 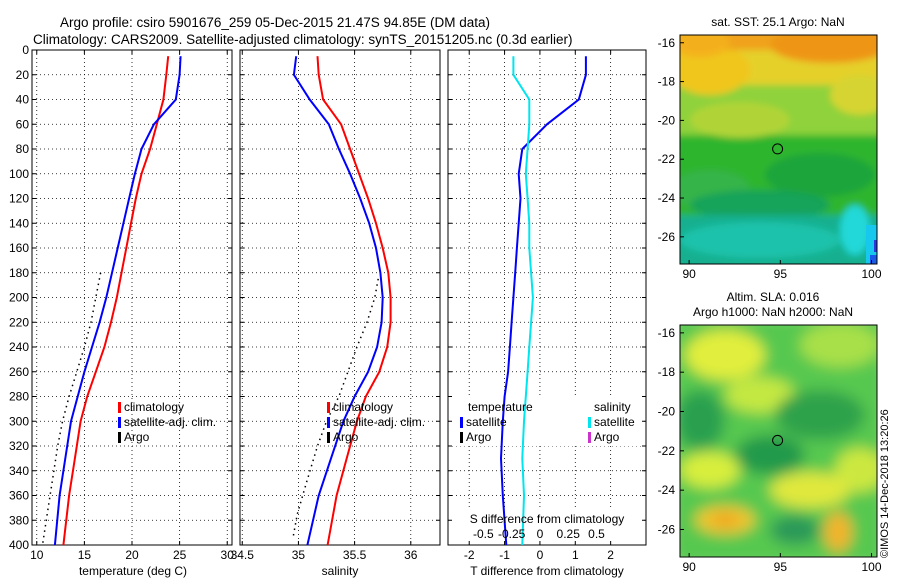 What do you see at coordinates (346, 437) in the screenshot?
I see `legend-label: Argo` at bounding box center [346, 437].